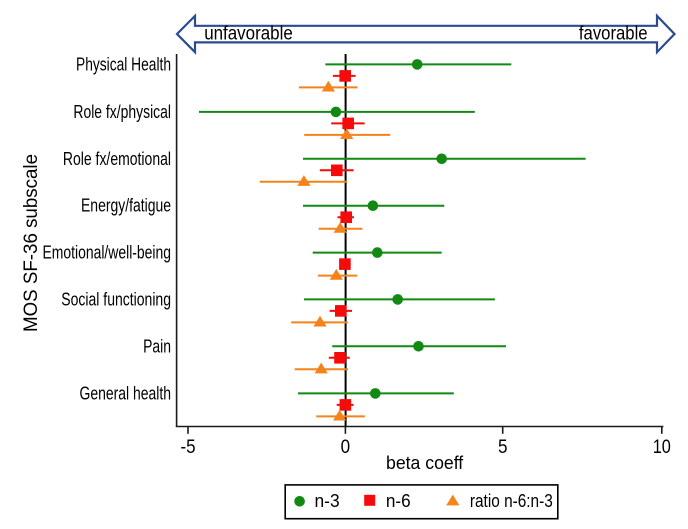 This screenshot has width=688, height=529. What do you see at coordinates (187, 447) in the screenshot?
I see `svg-text: -5` at bounding box center [187, 447].